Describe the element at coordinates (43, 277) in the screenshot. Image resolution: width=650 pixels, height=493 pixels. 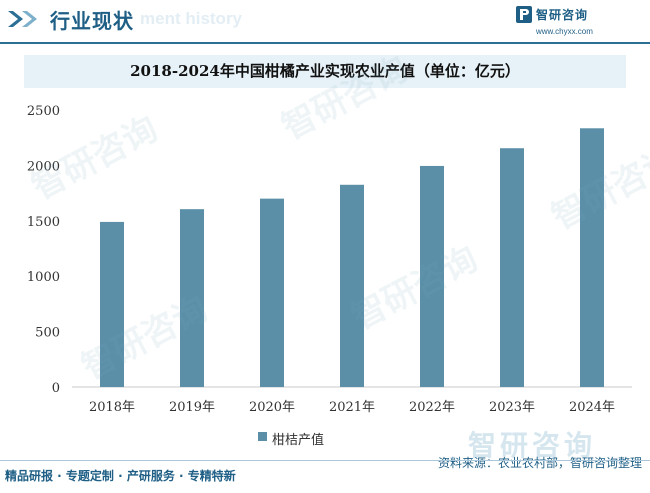
I see `y-tick-label: 1000` at that location.